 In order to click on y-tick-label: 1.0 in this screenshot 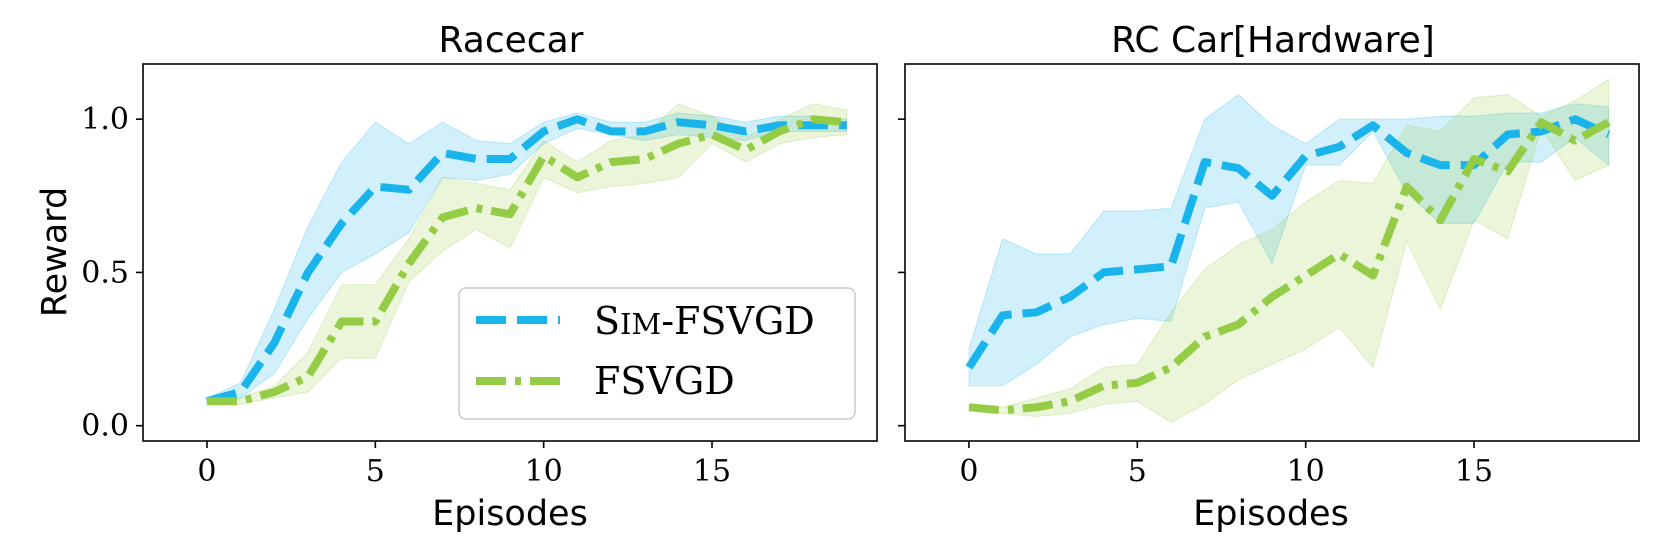, I will do `click(105, 119)`.